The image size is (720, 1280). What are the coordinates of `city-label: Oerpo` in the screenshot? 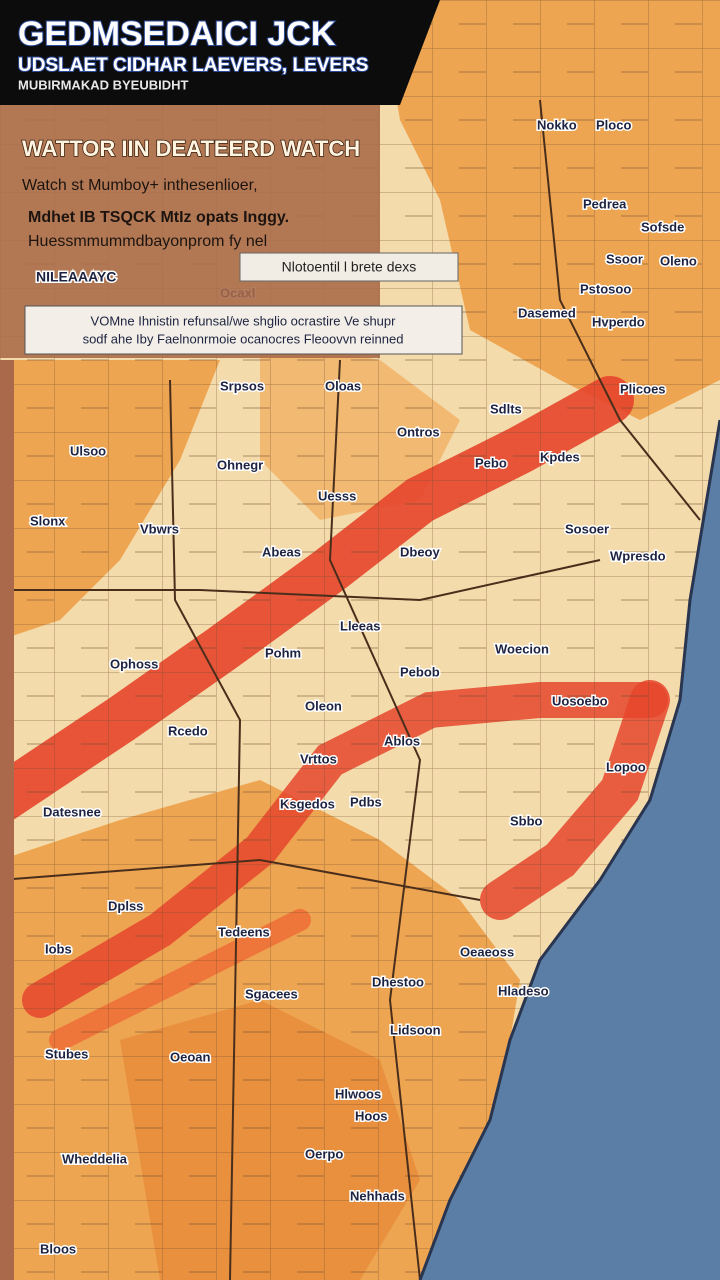 It's located at (324, 1153).